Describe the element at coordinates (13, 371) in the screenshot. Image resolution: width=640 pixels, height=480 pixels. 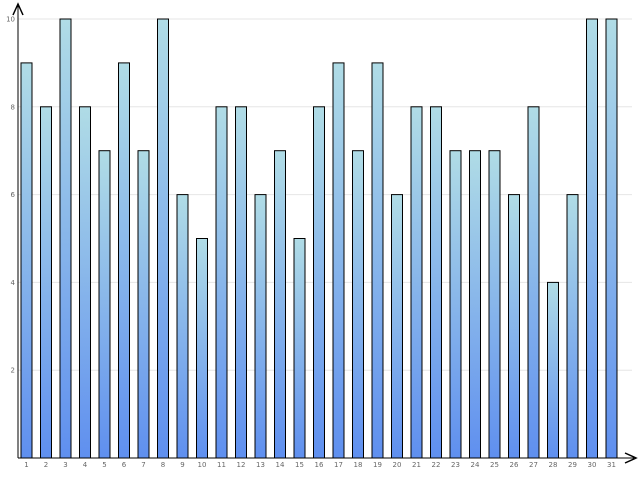
I see `y-tick-label-2: 2` at that location.